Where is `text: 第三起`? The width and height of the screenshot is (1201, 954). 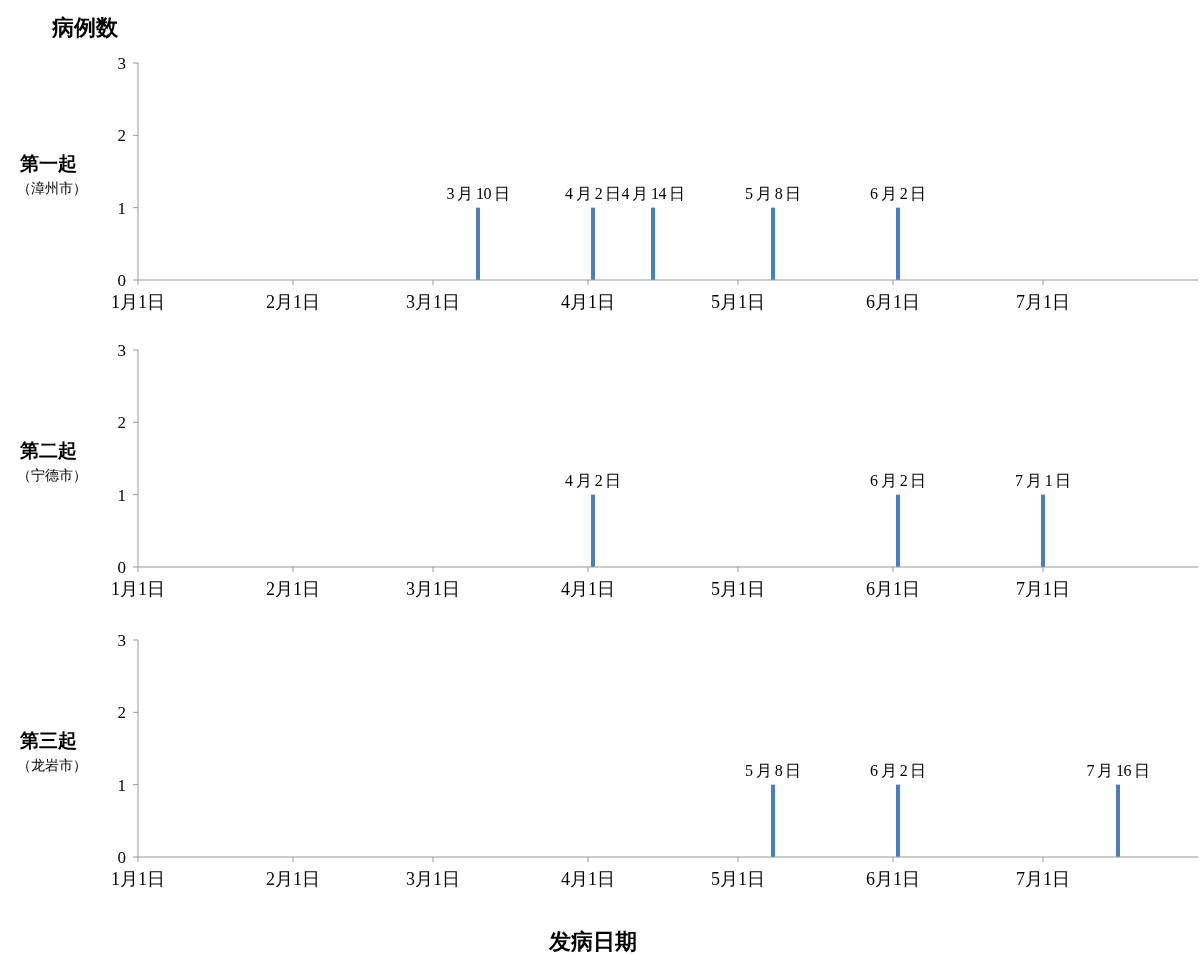
text: 第三起 is located at coordinates (47, 740).